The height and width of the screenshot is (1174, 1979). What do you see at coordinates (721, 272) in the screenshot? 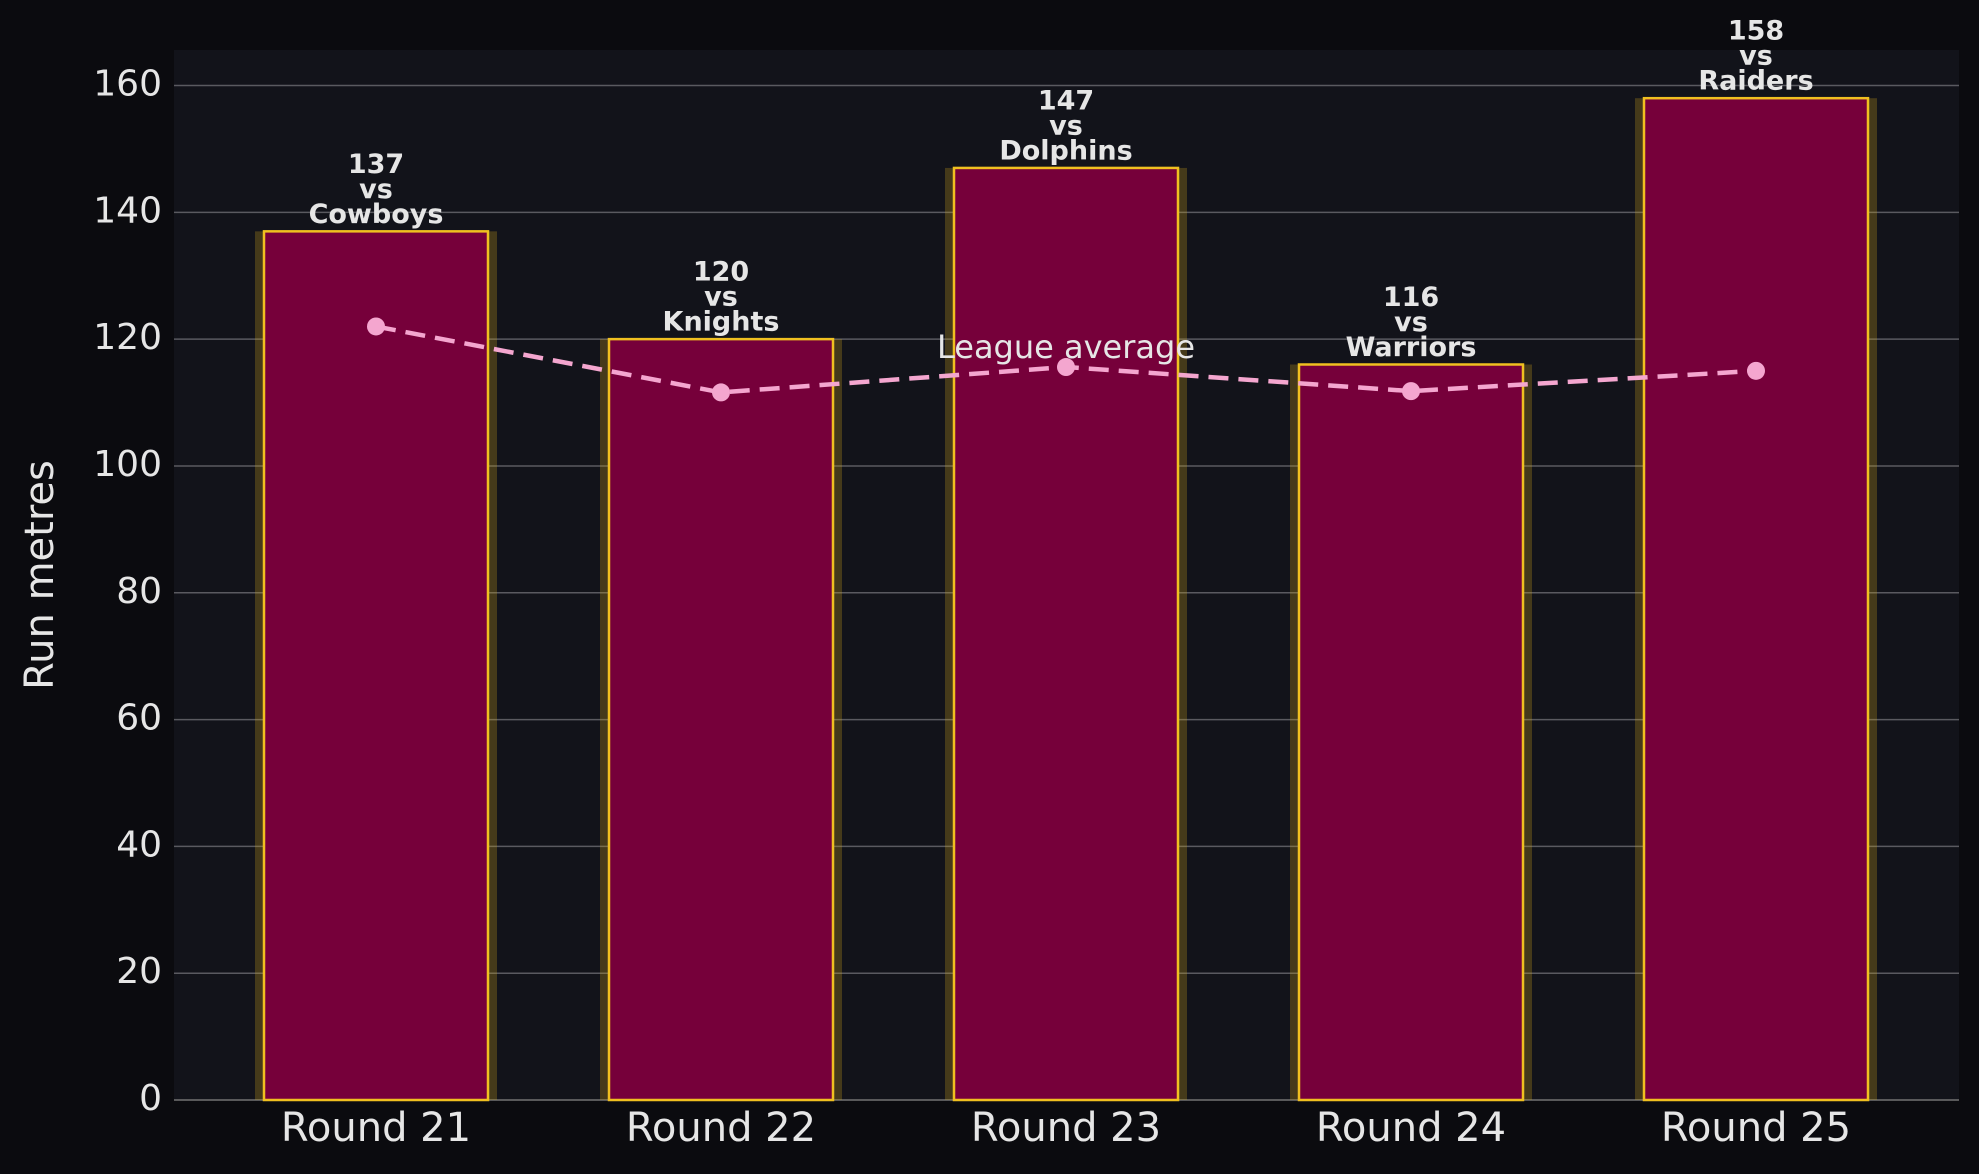
I see `data-label: 120` at bounding box center [721, 272].